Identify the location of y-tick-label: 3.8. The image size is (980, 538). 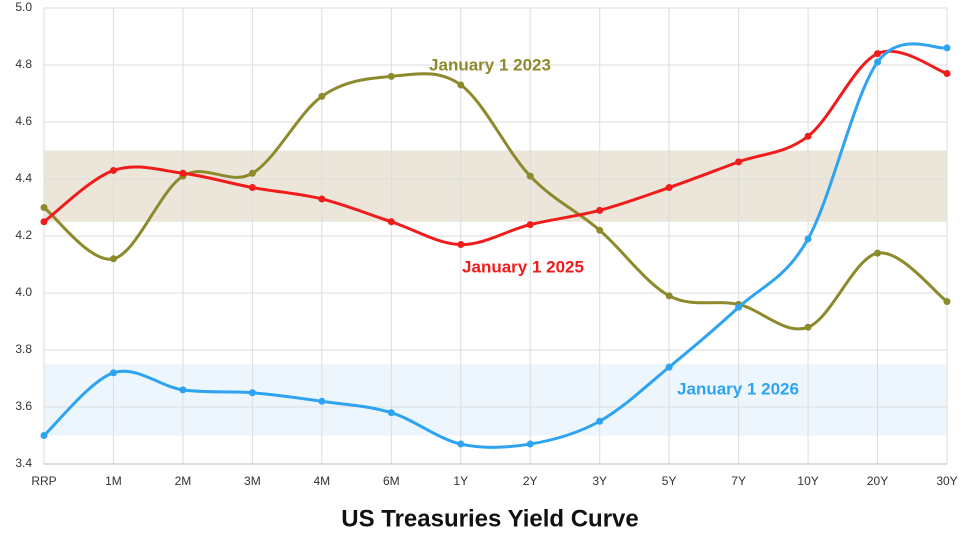
(23, 349).